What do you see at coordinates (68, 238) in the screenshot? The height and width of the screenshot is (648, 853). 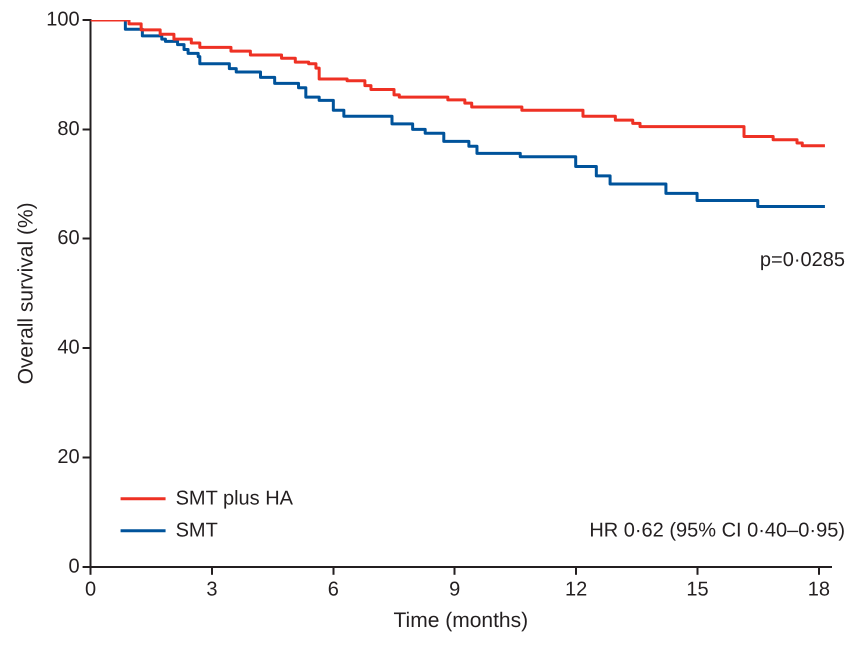 I see `y-tick-label: 60` at bounding box center [68, 238].